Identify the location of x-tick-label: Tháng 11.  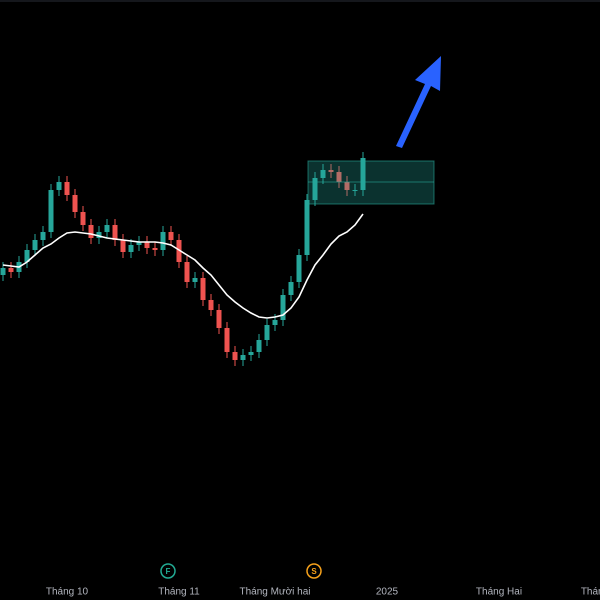
(179, 592).